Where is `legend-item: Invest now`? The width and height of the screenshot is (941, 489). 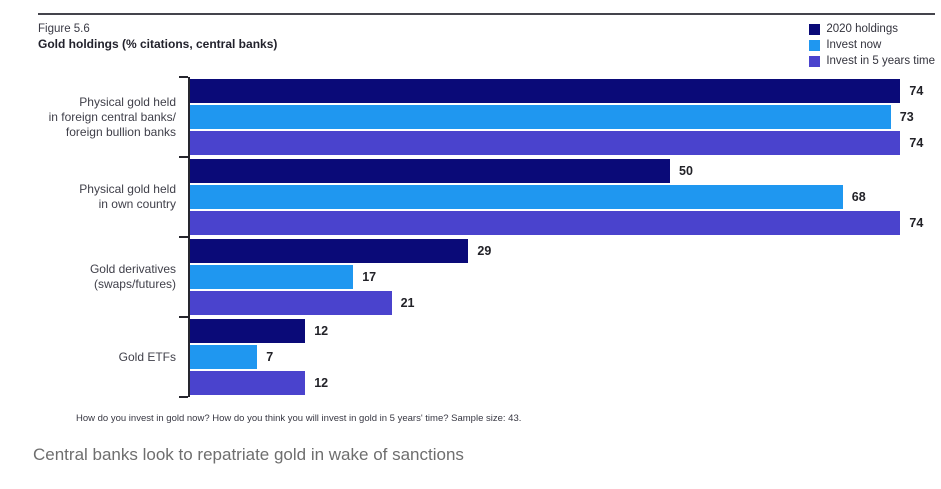 legend-item: Invest now is located at coordinates (872, 45).